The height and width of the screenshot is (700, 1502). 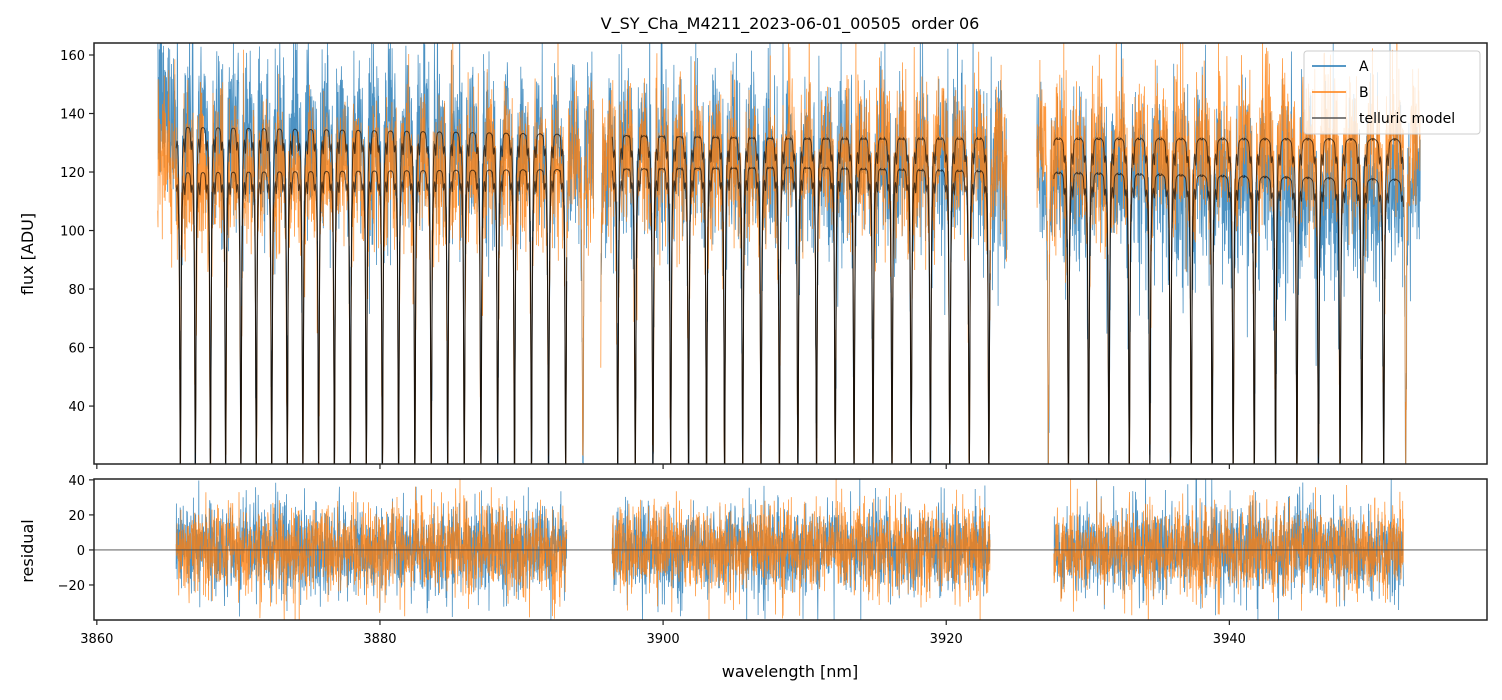 I want to click on flux-y-tick-label: 60, so click(x=76, y=349).